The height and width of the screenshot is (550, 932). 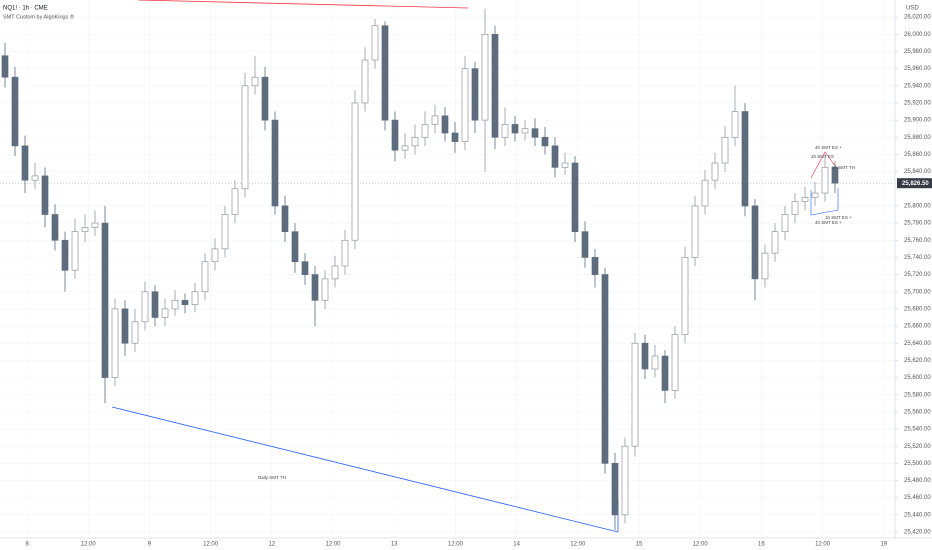 What do you see at coordinates (917, 35) in the screenshot?
I see `y-tick-label: 26,000.00` at bounding box center [917, 35].